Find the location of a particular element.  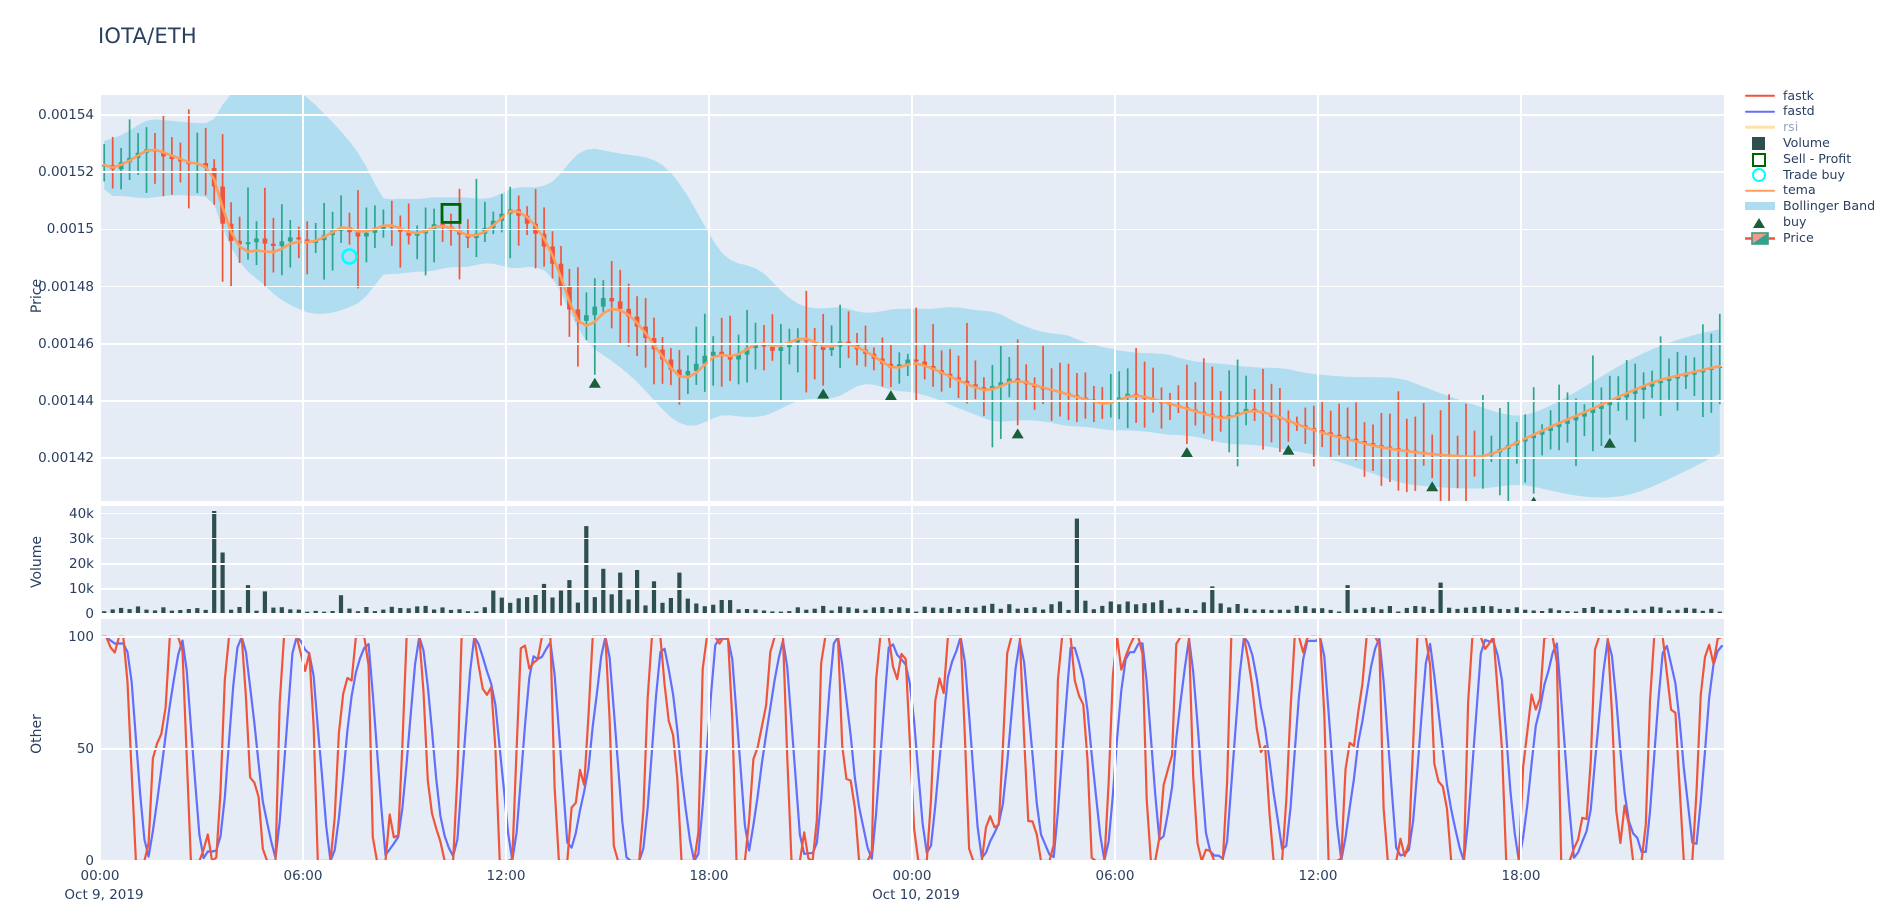

legend-triangle-icon is located at coordinates (1760, 222).